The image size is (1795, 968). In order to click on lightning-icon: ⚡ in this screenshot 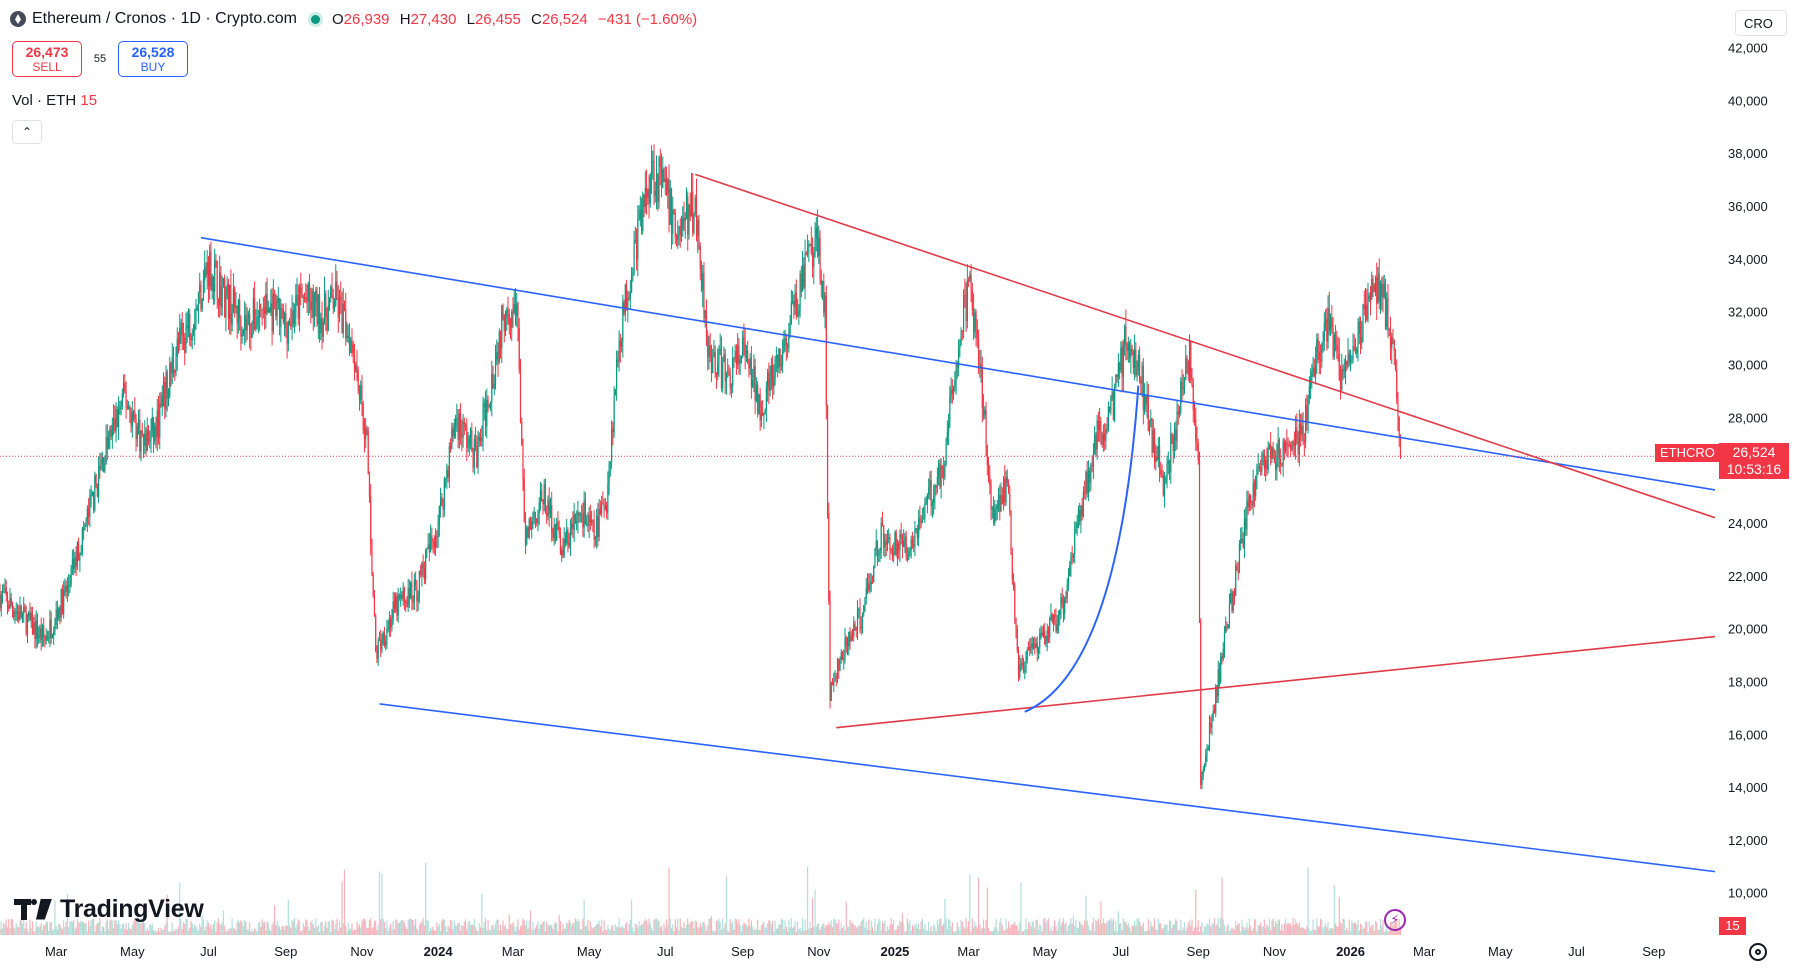, I will do `click(1395, 920)`.